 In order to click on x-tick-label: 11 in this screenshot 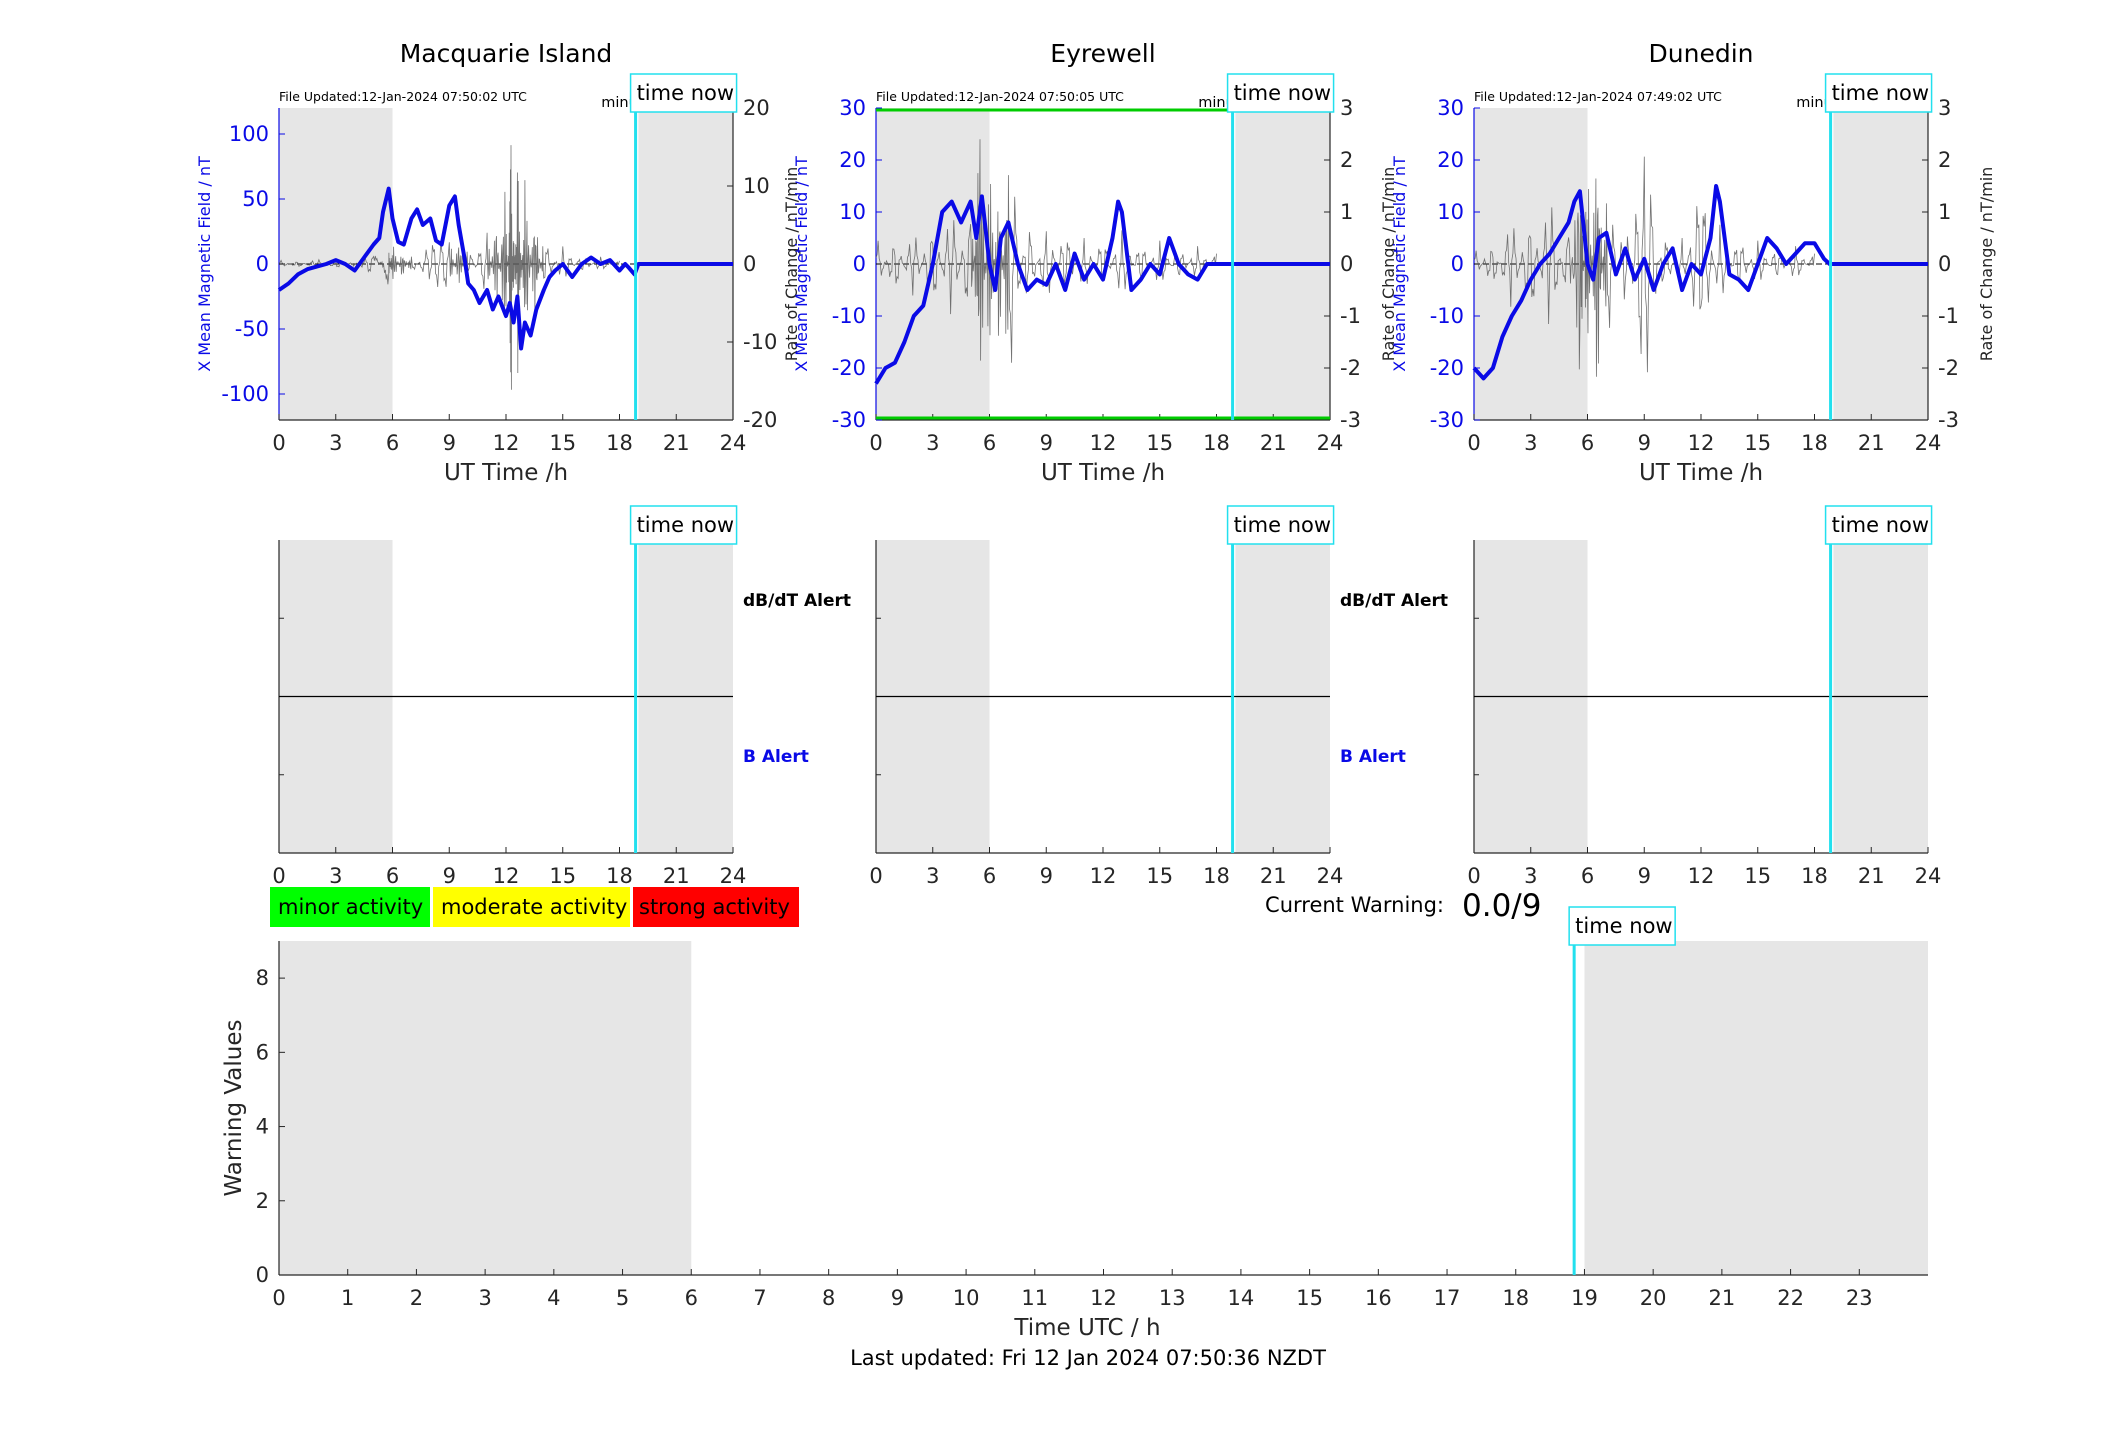, I will do `click(1034, 1298)`.